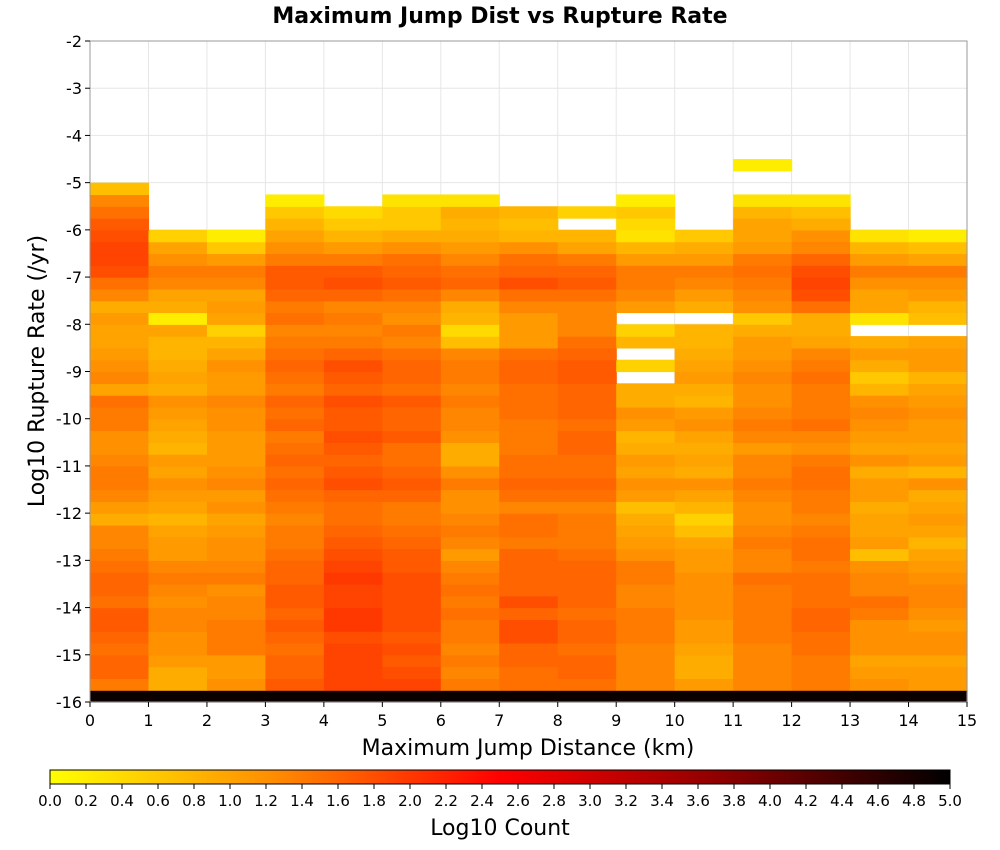 This screenshot has width=1000, height=850. I want to click on y-tick-label: -9, so click(74, 372).